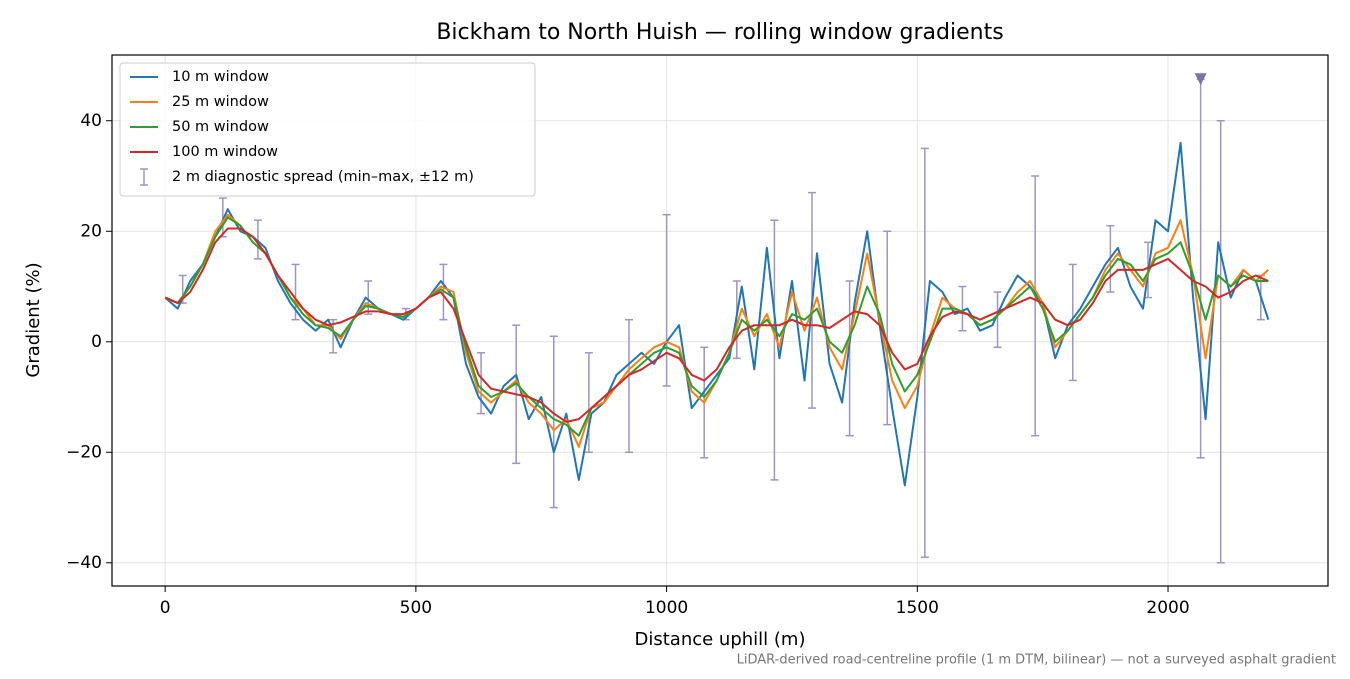 The height and width of the screenshot is (679, 1350). Describe the element at coordinates (225, 152) in the screenshot. I see `legend-label: 100 m window` at that location.